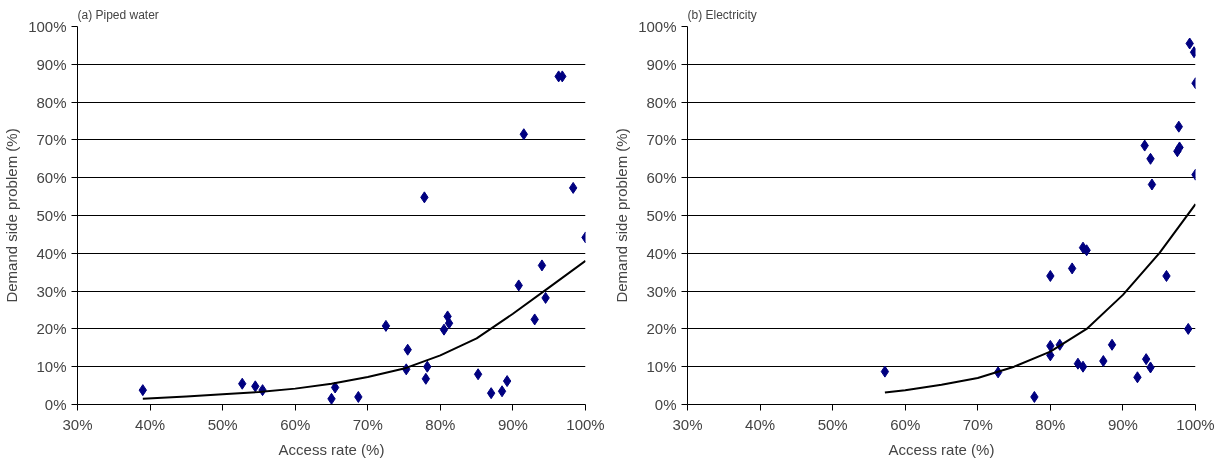  Describe the element at coordinates (722, 14) in the screenshot. I see `chart-title: (b) Electricity` at that location.